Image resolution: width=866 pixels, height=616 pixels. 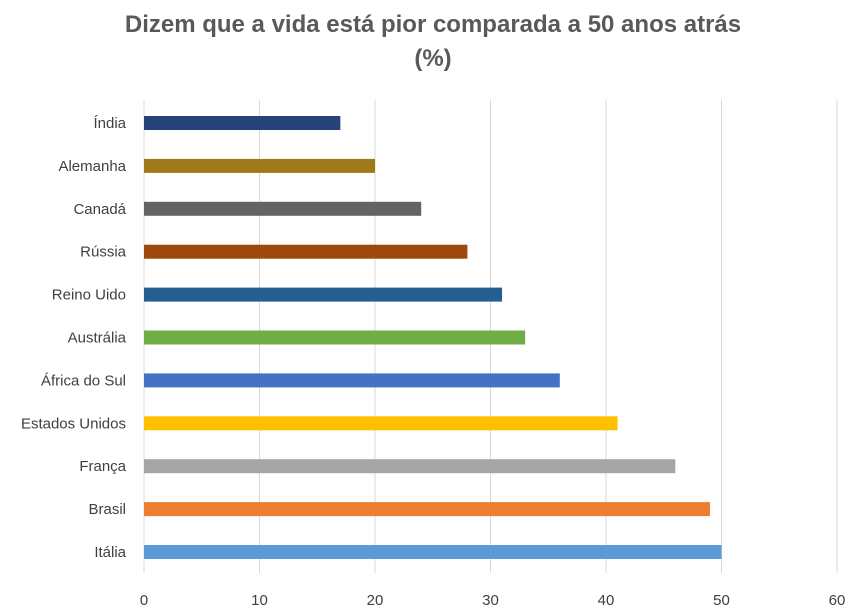 I want to click on category-label: Brasil, so click(x=107, y=509).